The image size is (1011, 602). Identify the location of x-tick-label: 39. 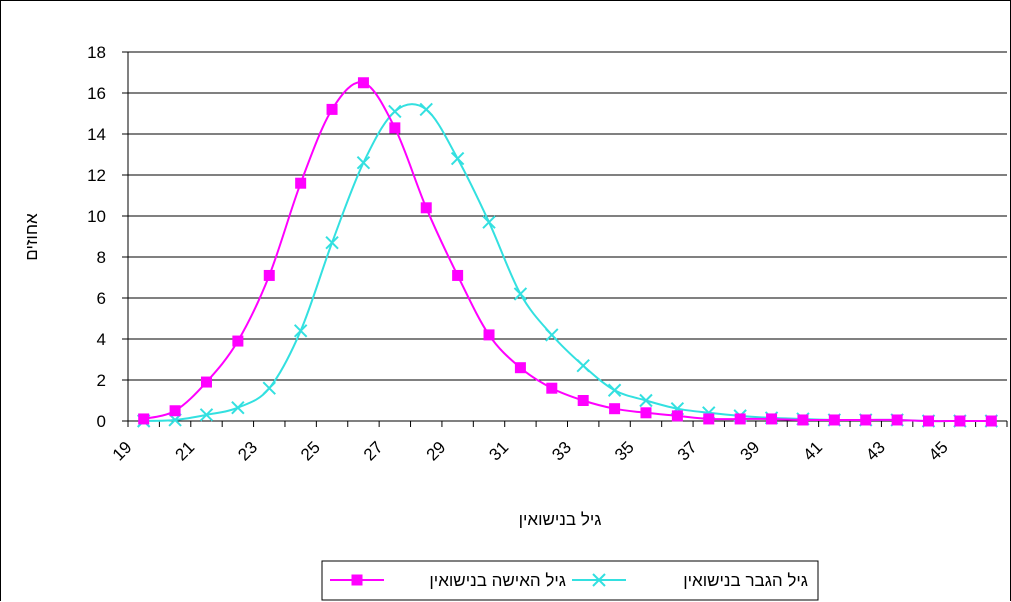
(750, 451).